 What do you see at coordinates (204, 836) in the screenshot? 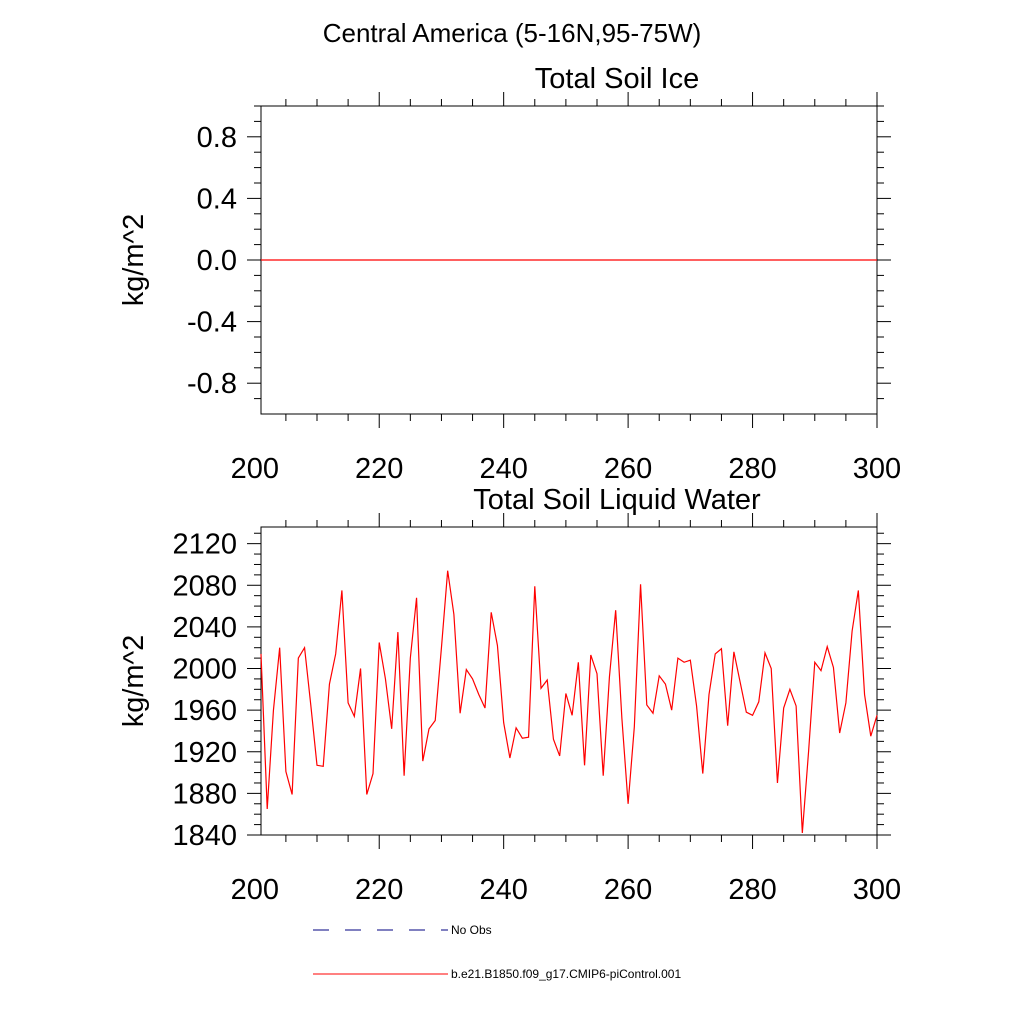
I see `y-tick-label: 1840` at bounding box center [204, 836].